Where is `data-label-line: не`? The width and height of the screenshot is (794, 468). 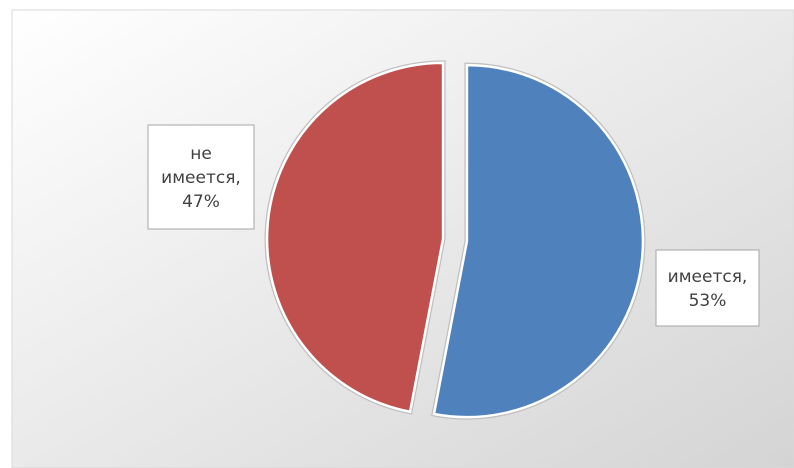
data-label-line: не is located at coordinates (201, 154).